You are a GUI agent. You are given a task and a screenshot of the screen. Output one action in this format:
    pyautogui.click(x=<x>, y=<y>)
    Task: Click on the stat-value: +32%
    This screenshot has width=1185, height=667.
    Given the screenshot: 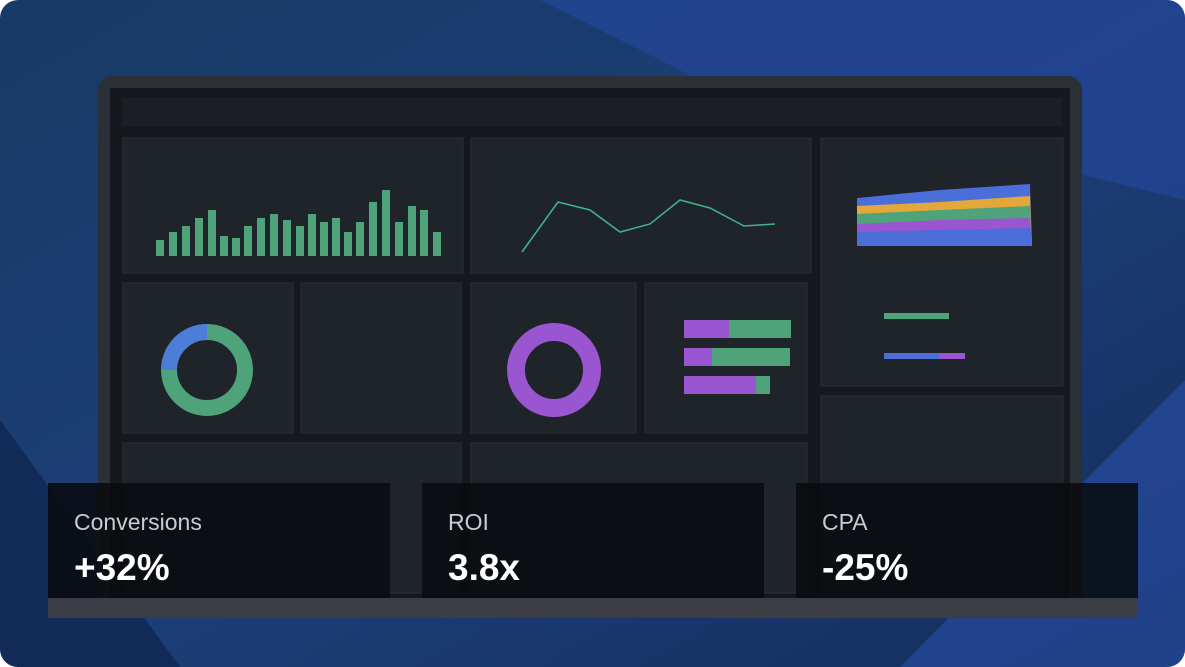 What is the action you would take?
    pyautogui.click(x=122, y=567)
    